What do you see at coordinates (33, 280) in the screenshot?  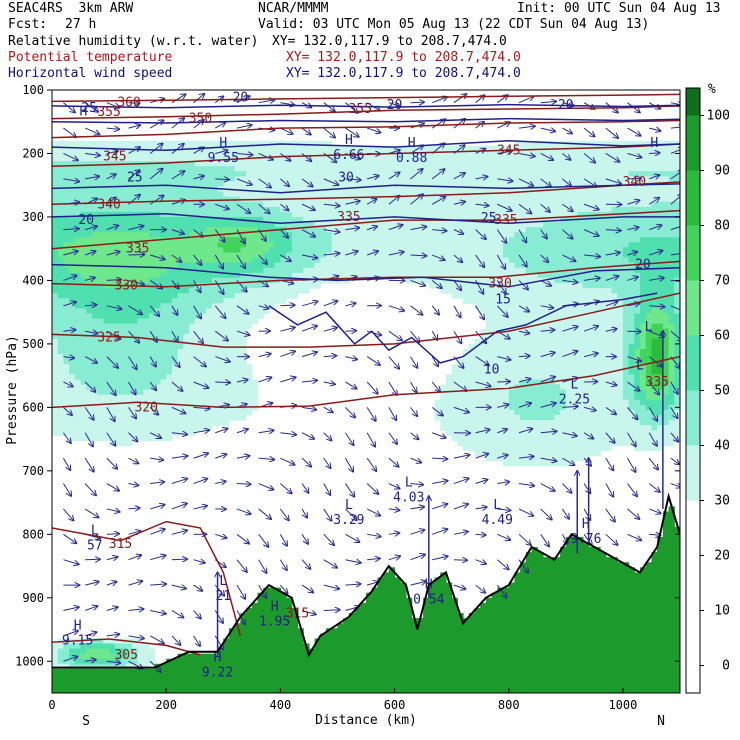 I see `y-tick-label: 400` at bounding box center [33, 280].